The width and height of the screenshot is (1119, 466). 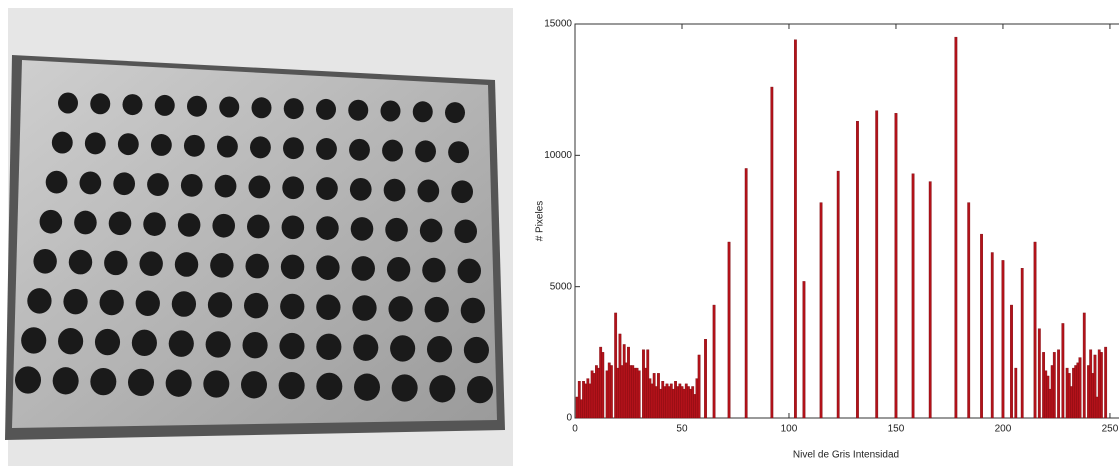 I want to click on x-tick-label: 100, so click(x=789, y=429).